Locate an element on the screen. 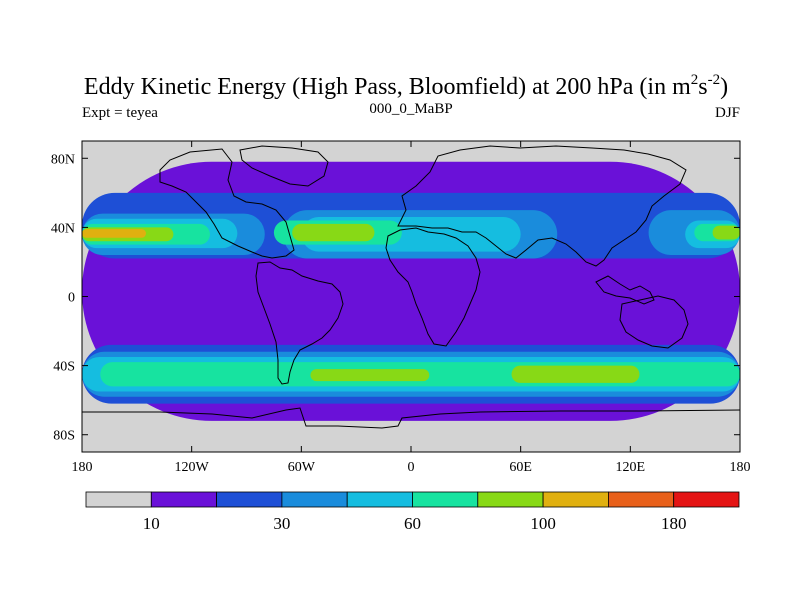 This screenshot has height=600, width=800. y-tick-label: 80N is located at coordinates (63, 159).